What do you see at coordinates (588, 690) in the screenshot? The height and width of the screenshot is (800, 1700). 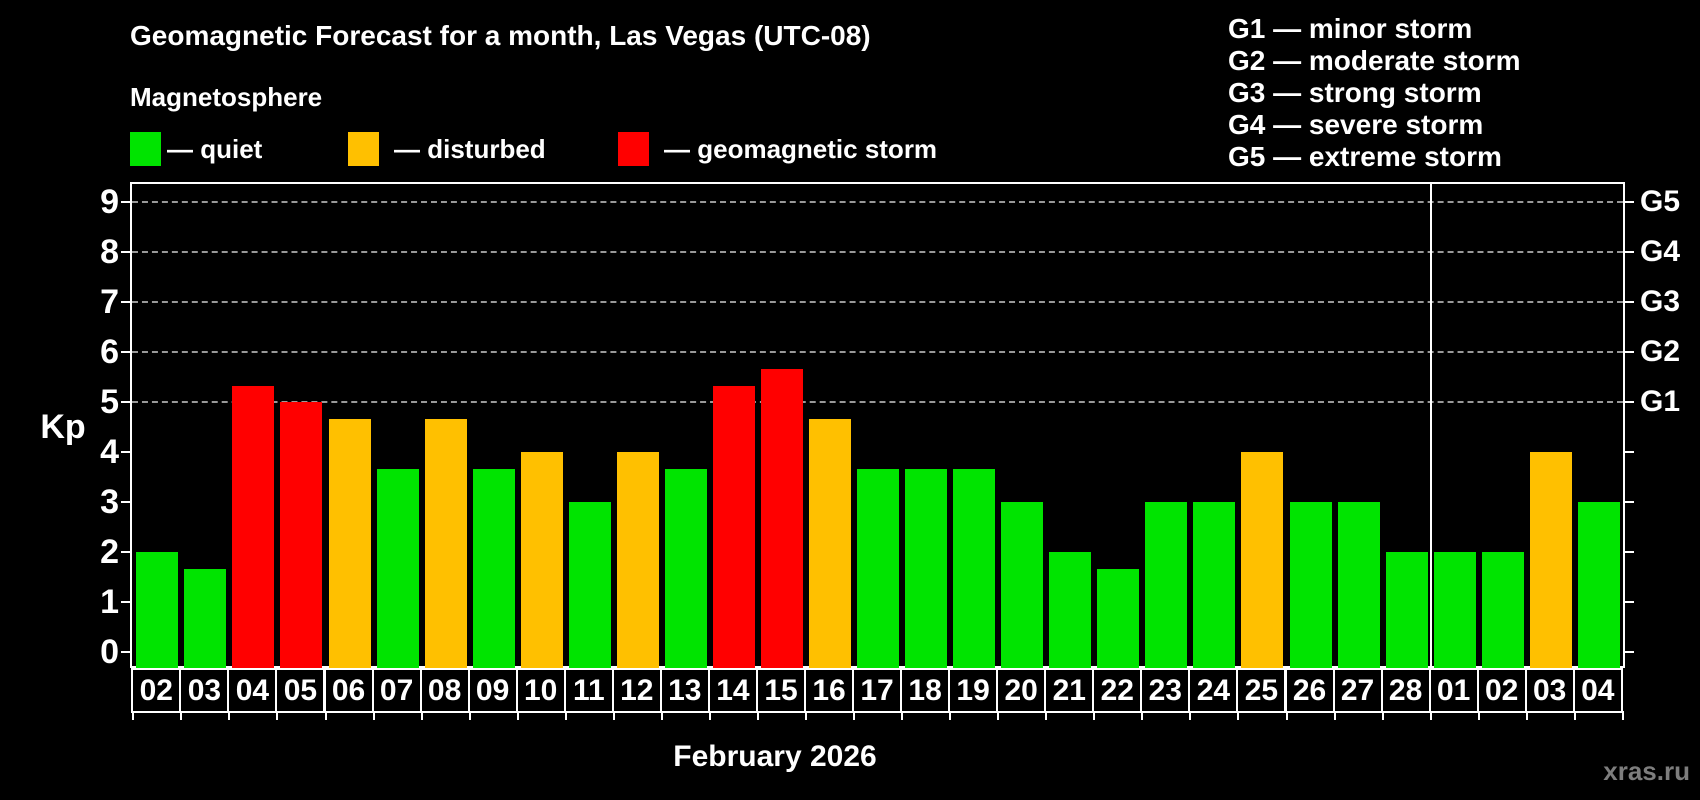 I see `day-cell-feb-11: 11` at bounding box center [588, 690].